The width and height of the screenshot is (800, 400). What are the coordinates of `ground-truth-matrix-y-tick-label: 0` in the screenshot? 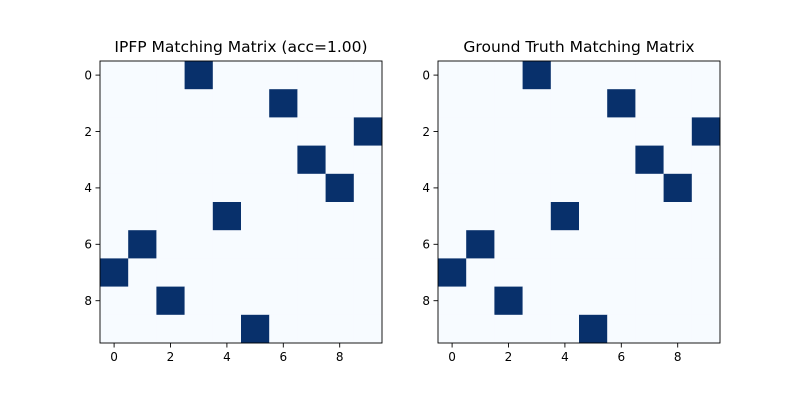 It's located at (426, 75).